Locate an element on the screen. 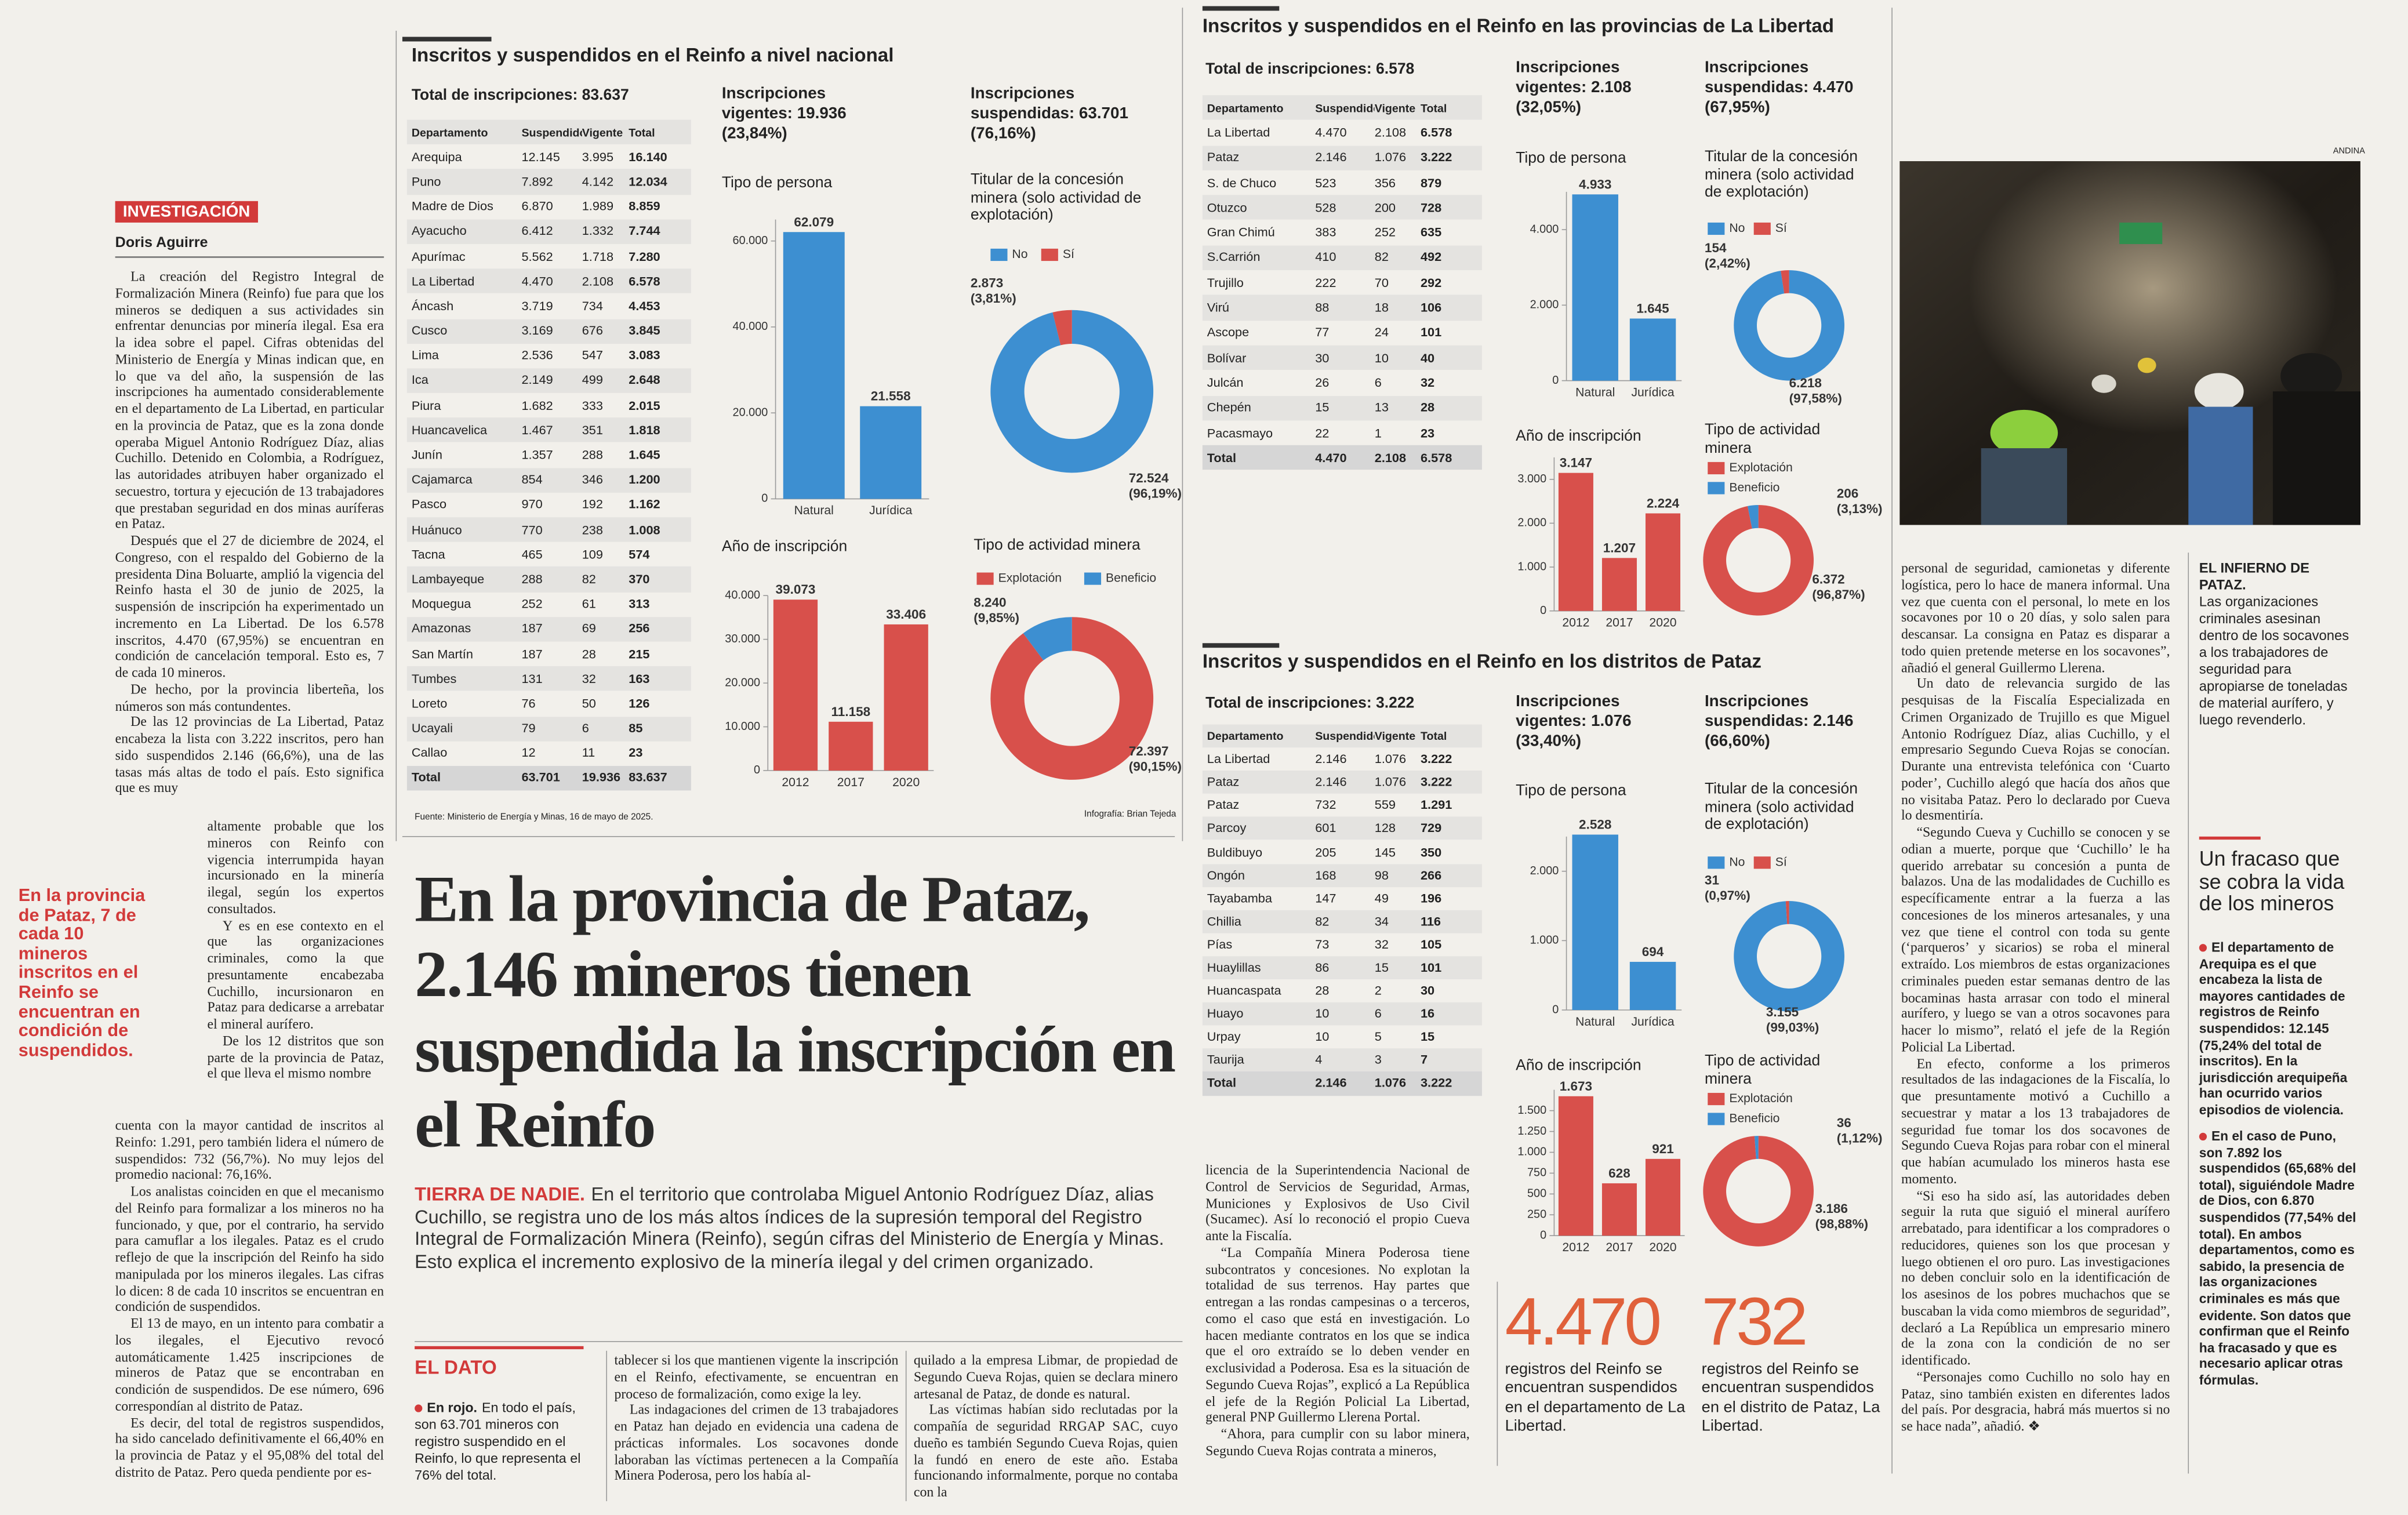 This screenshot has width=2408, height=1515. table-cell: Vigente is located at coordinates (602, 132).